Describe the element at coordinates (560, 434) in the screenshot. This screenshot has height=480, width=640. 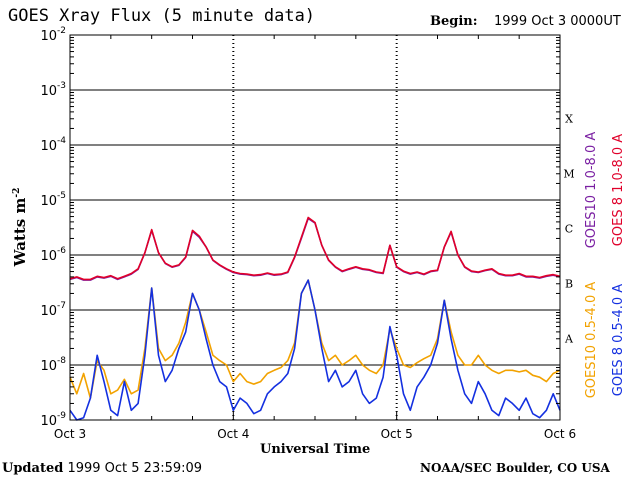
I see `x-tick-label: Oct 6` at that location.